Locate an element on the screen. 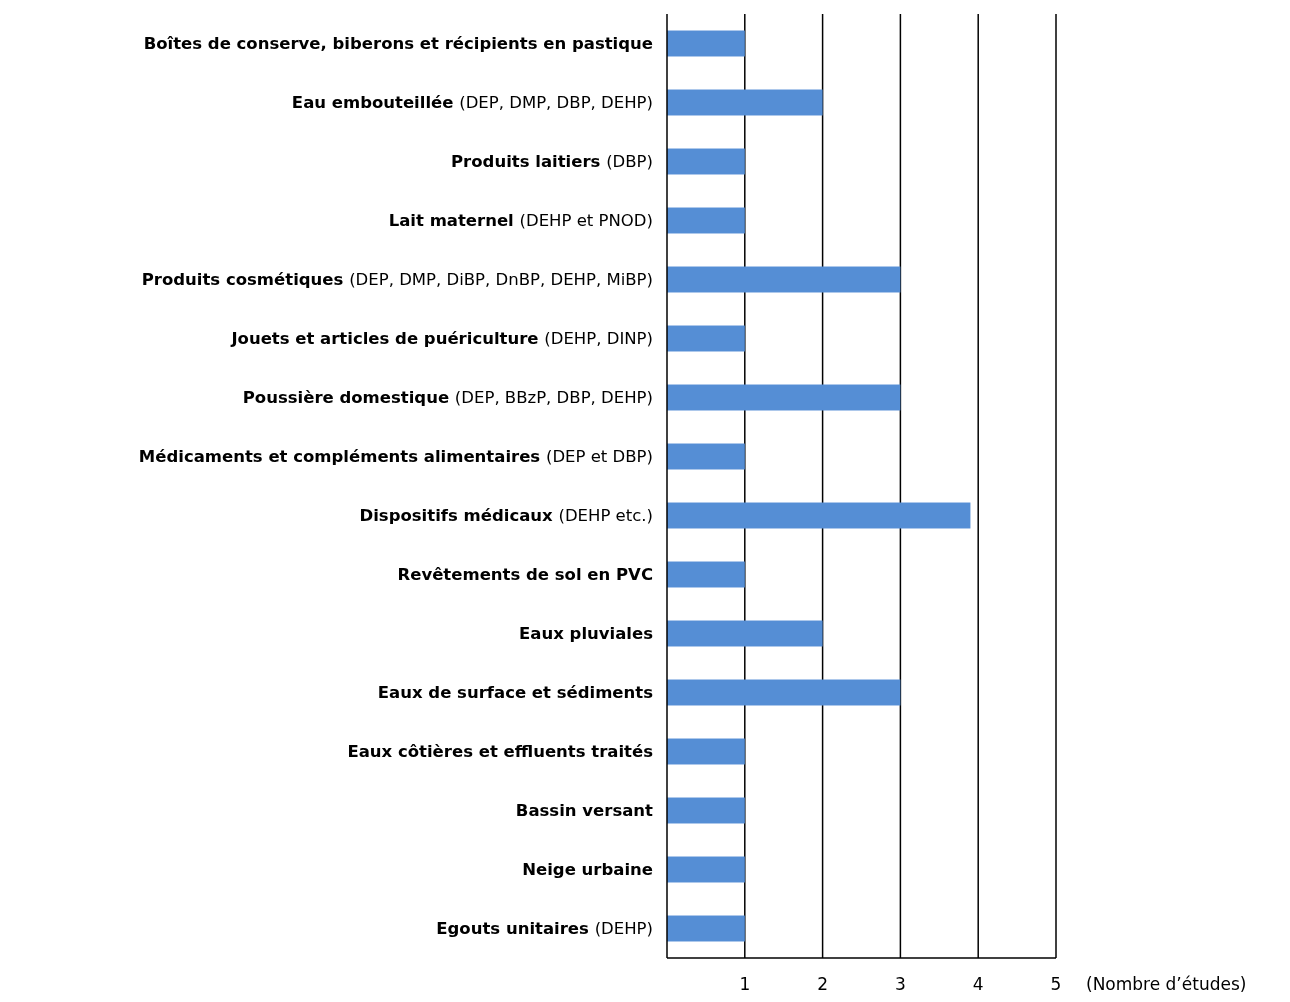  x-tick-label: 2 is located at coordinates (823, 984).